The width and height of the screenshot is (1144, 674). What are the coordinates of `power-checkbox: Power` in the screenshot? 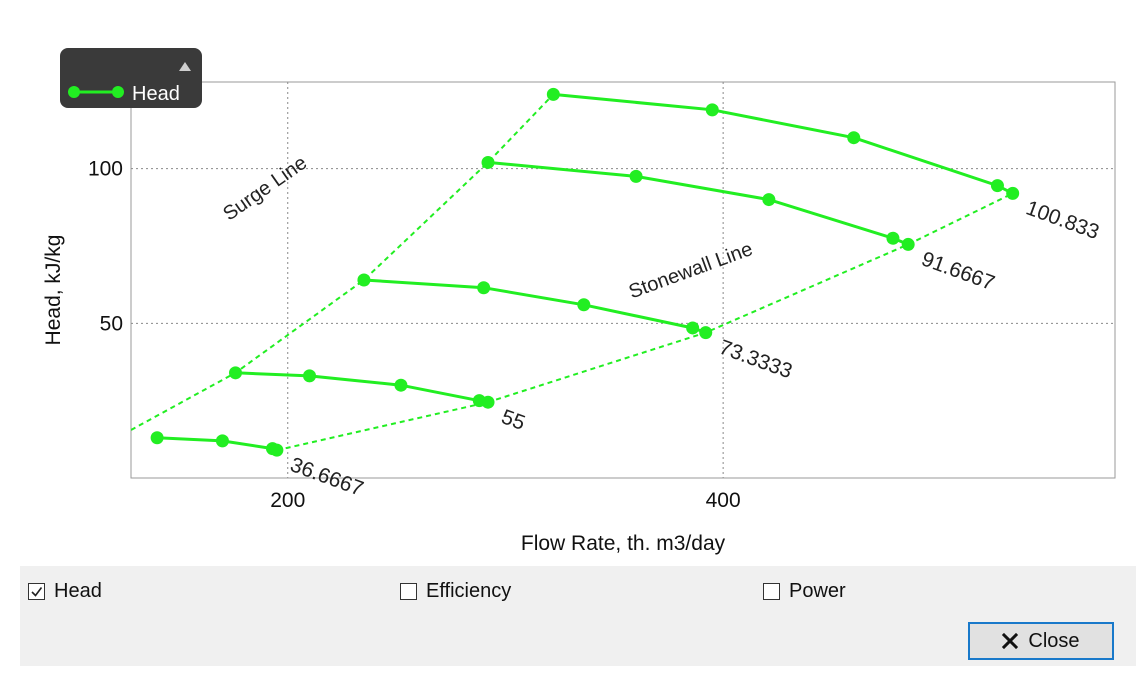 It's located at (804, 591).